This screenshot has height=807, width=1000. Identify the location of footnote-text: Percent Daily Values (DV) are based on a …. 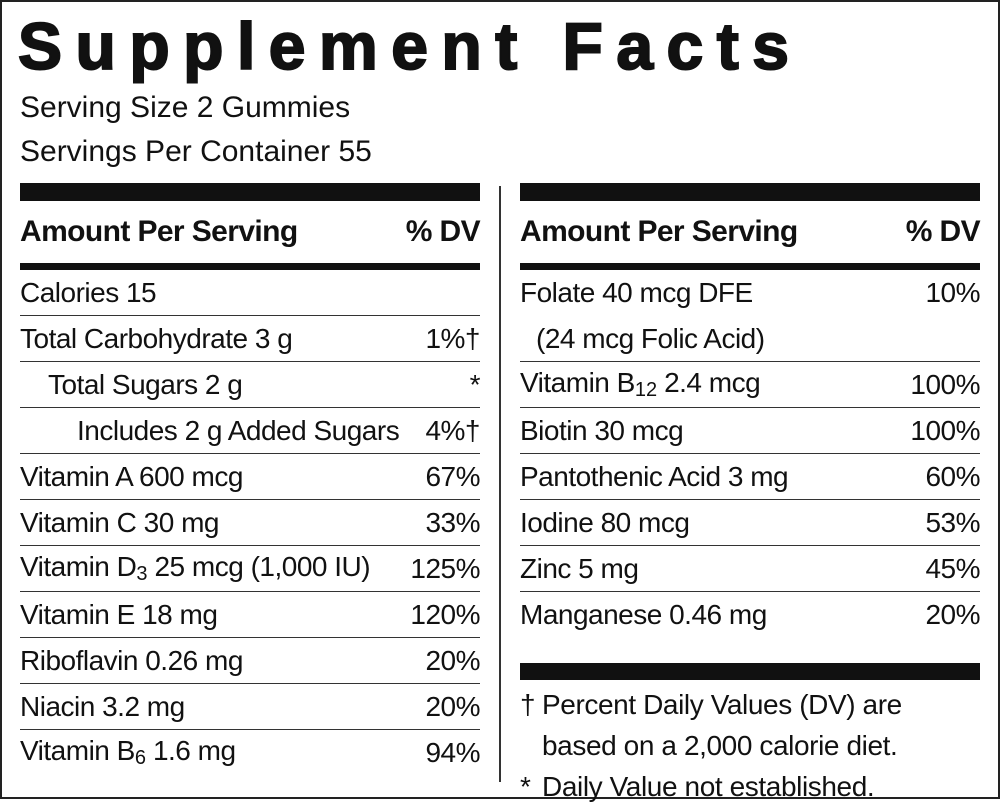
(722, 725).